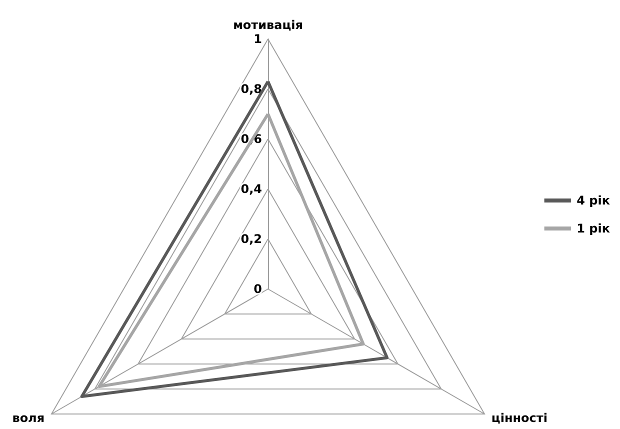 Image resolution: width=620 pixels, height=429 pixels. I want to click on legend-label: 4 рік, so click(593, 201).